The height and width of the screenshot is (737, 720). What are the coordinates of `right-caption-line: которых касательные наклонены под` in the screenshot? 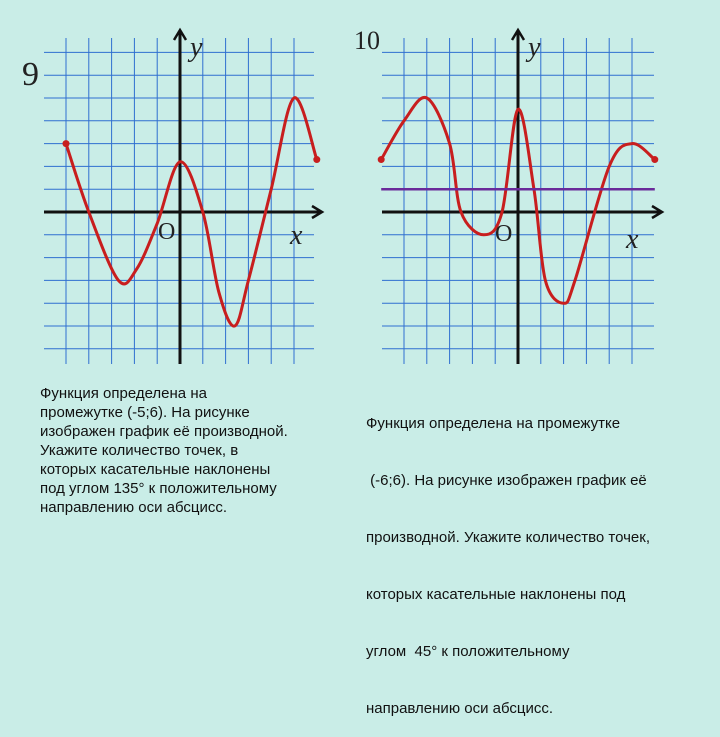 It's located at (496, 594).